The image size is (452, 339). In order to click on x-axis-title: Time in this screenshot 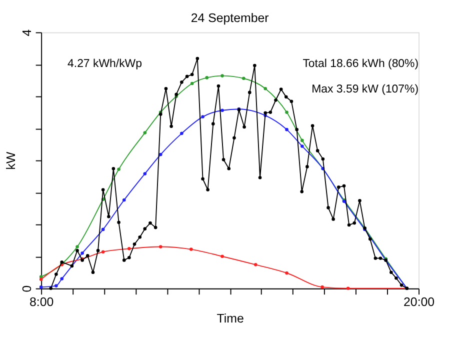, I will do `click(230, 318)`.